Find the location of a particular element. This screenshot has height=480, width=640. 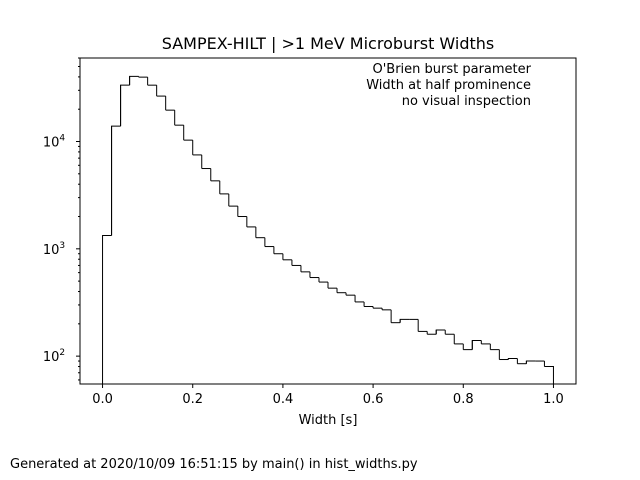

x-tick-label: 0.0 is located at coordinates (102, 399).